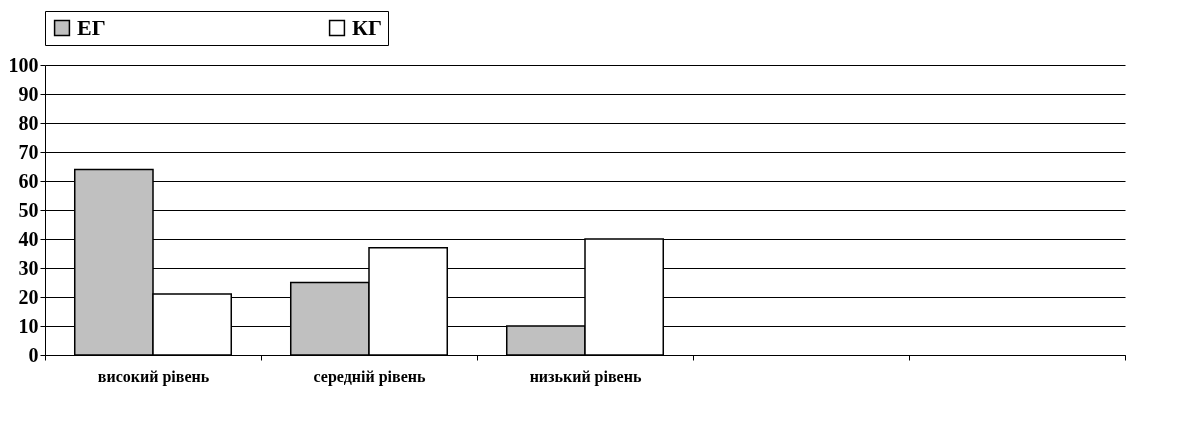 This screenshot has width=1203, height=441. Describe the element at coordinates (28, 296) in the screenshot. I see `y-tick-label: 20` at that location.